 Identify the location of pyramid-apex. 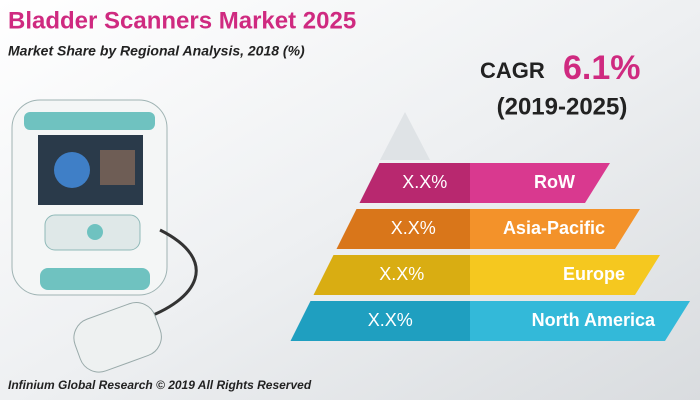
(405, 136).